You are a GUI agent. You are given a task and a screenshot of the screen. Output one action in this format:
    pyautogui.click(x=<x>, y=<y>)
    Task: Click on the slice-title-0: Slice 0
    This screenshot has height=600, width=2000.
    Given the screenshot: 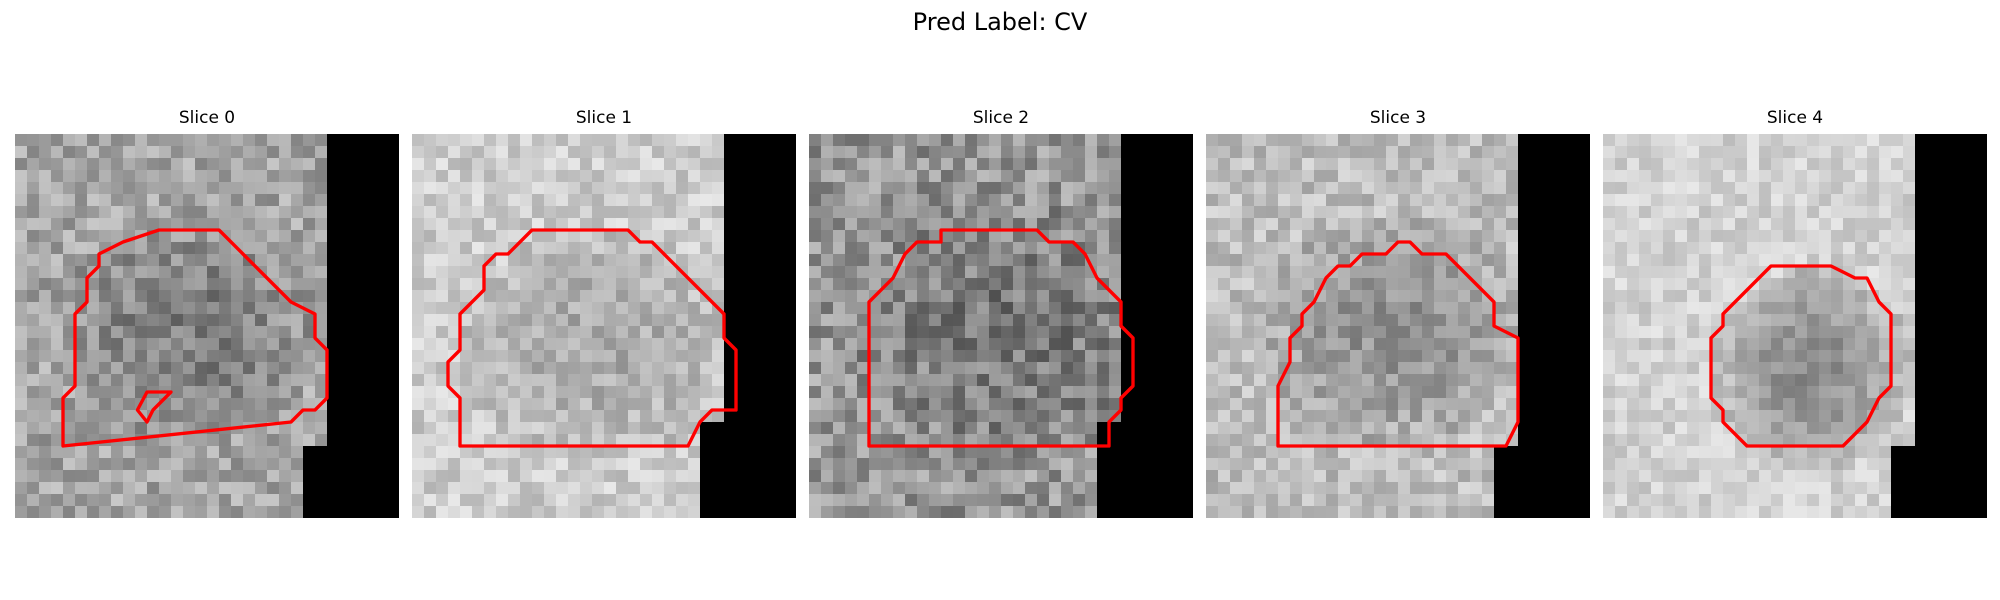 What is the action you would take?
    pyautogui.click(x=207, y=118)
    